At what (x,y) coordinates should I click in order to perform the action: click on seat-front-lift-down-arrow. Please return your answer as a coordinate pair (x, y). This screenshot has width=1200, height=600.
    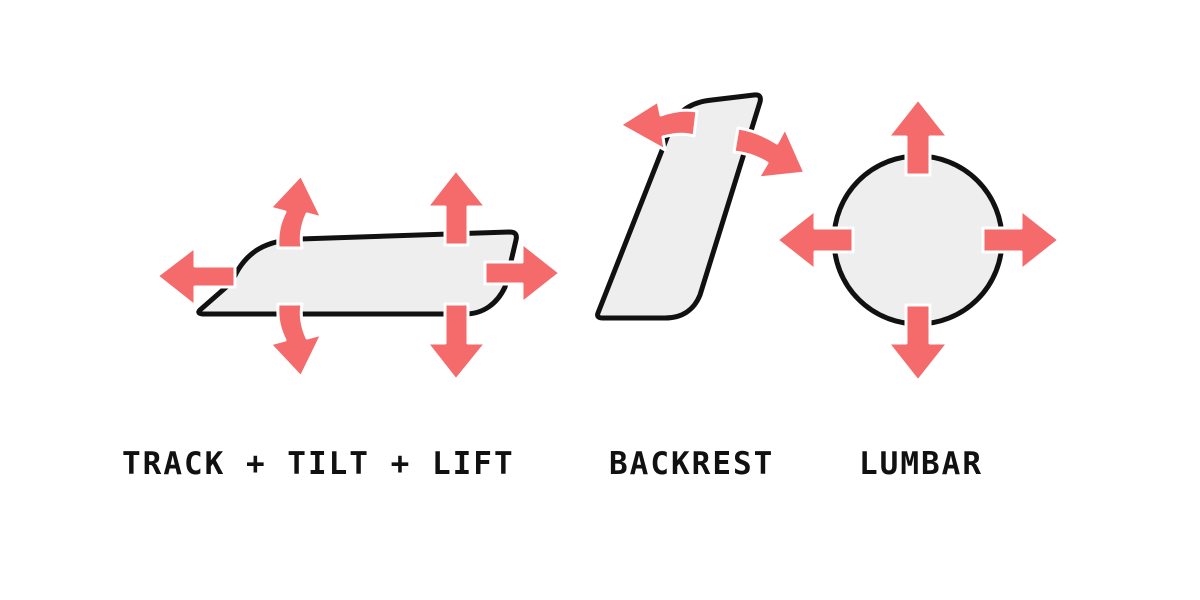
    Looking at the image, I should click on (456, 342).